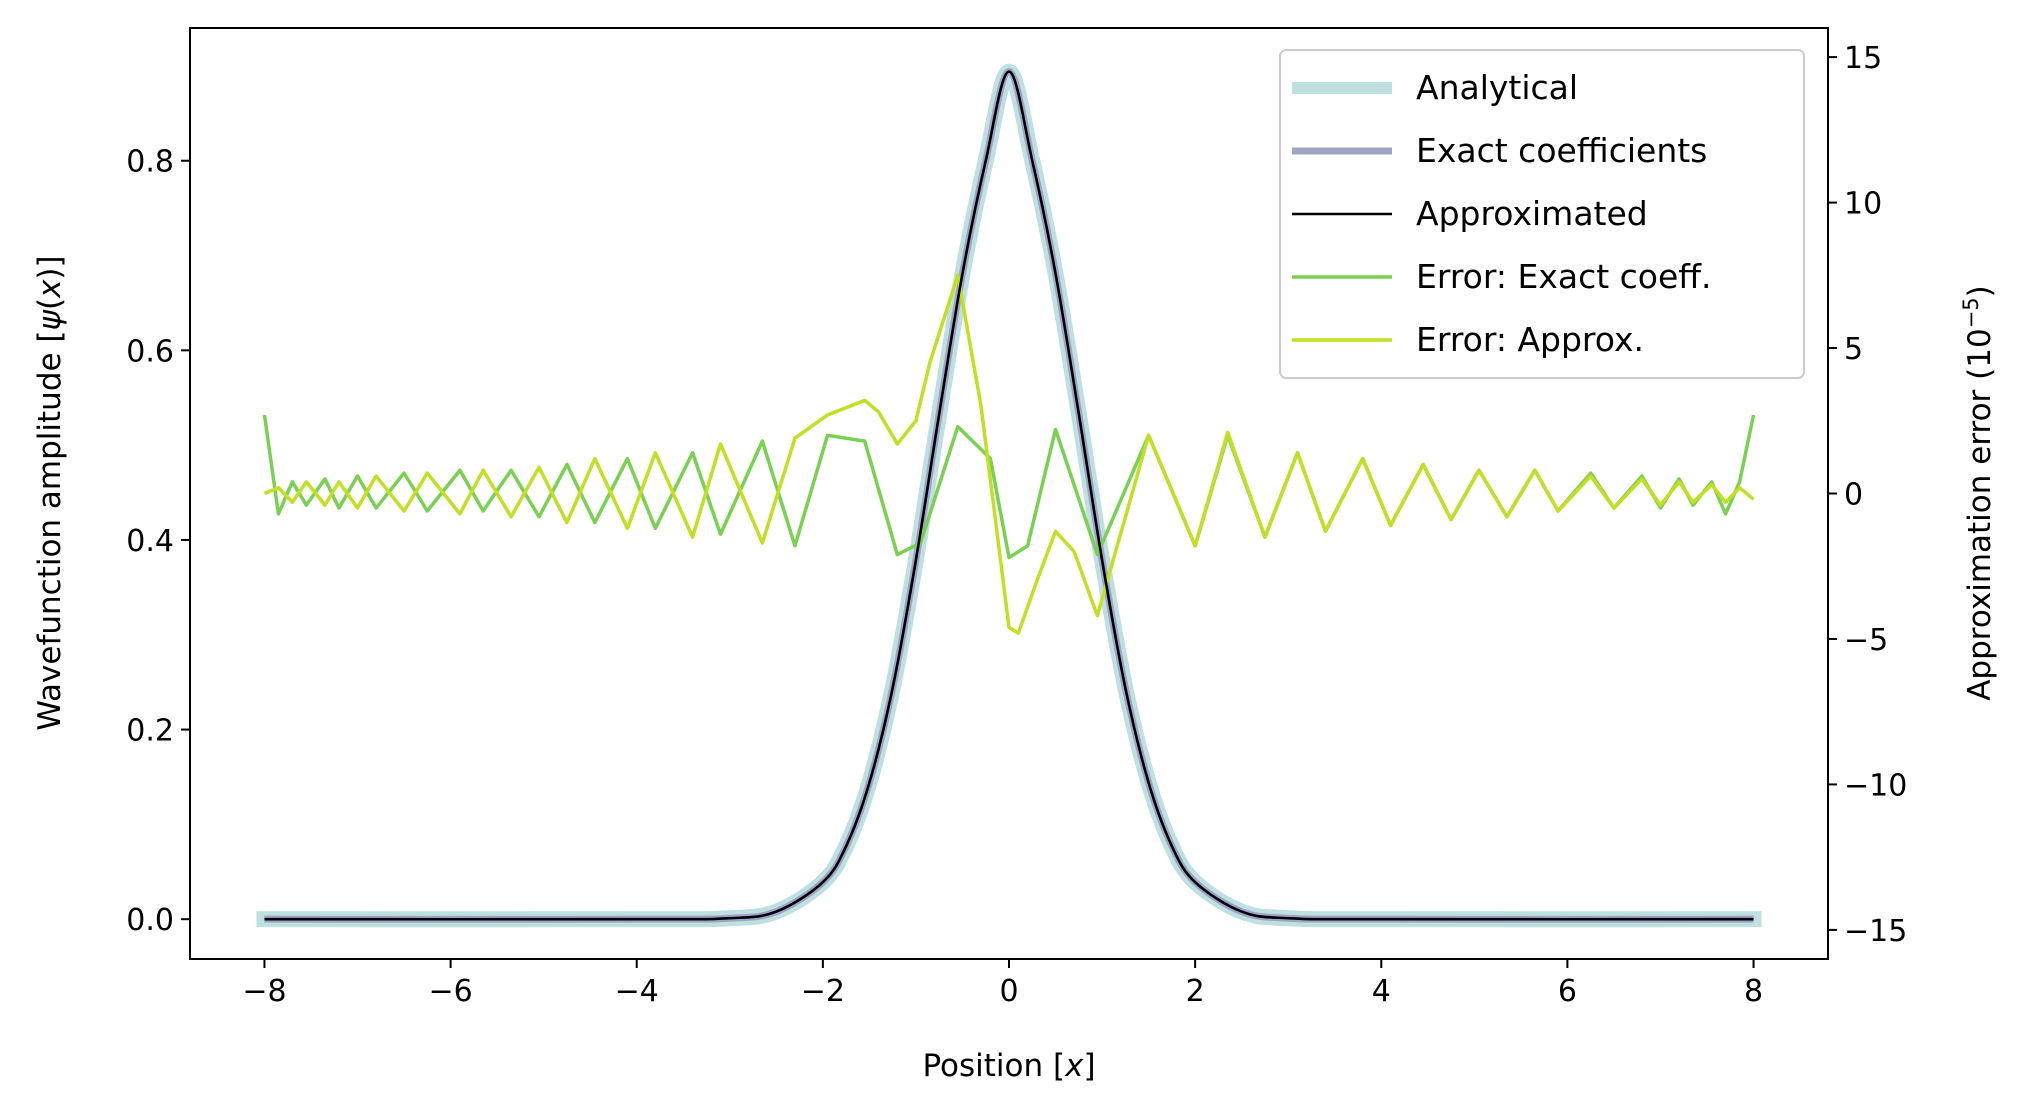  What do you see at coordinates (637, 991) in the screenshot?
I see `x-tick-label: −4` at bounding box center [637, 991].